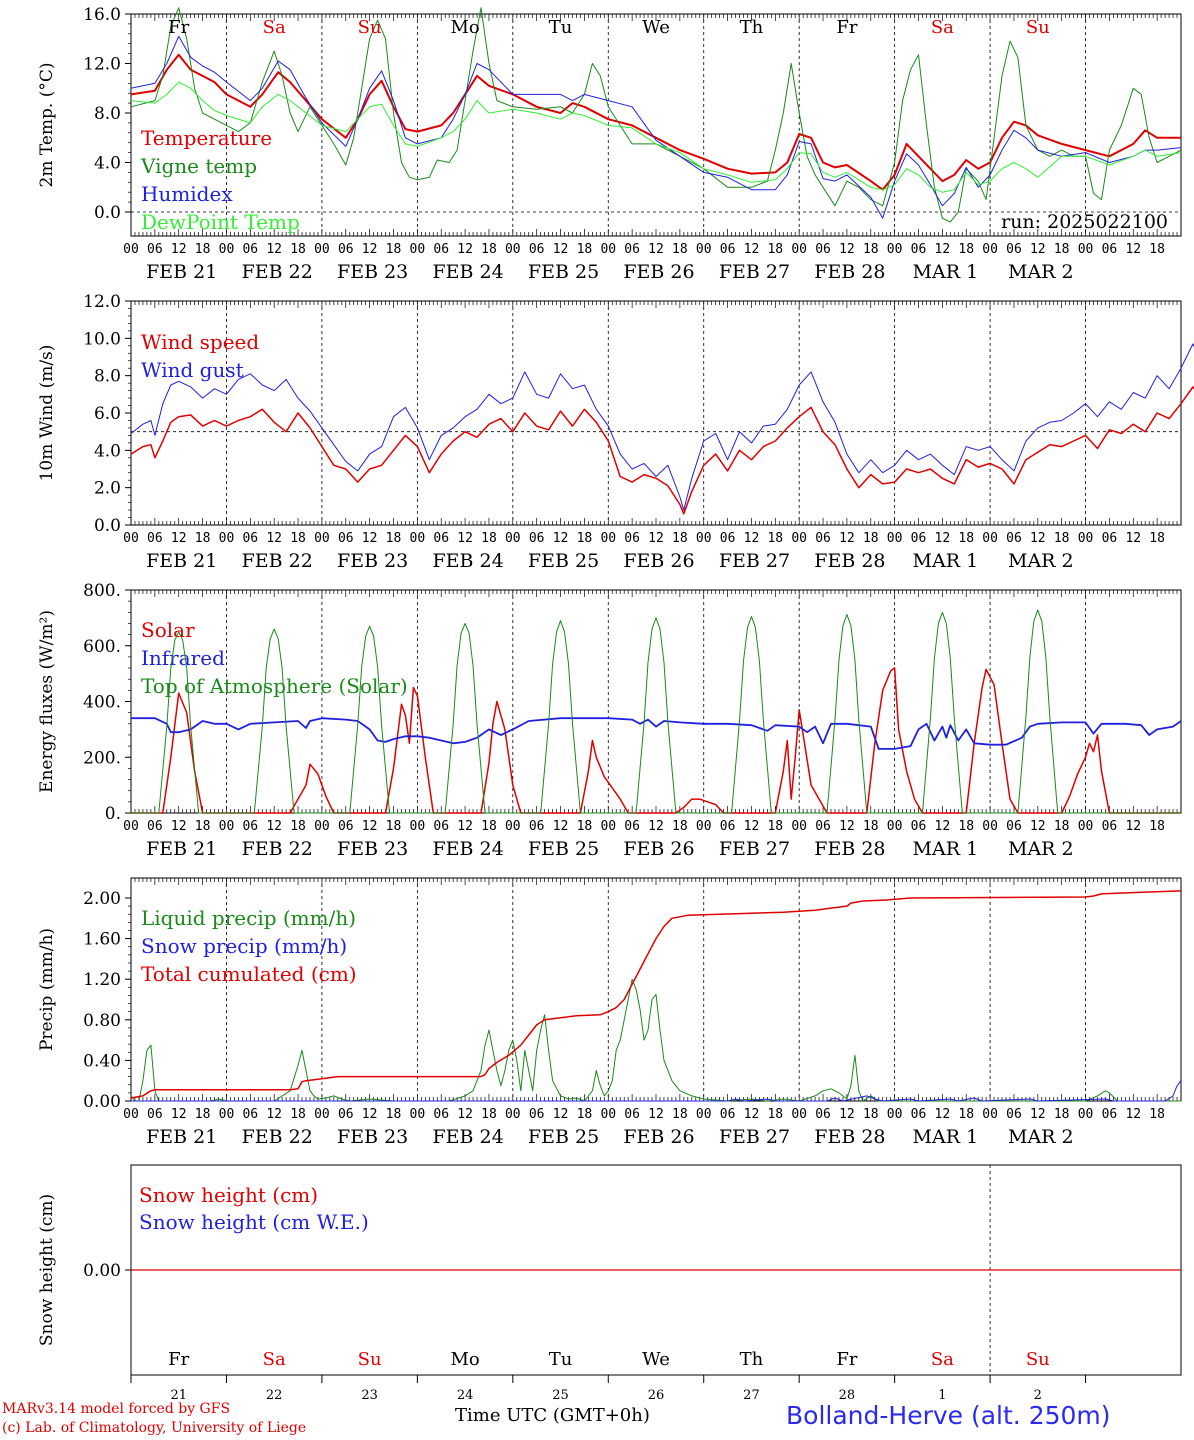 The image size is (1194, 1440). What do you see at coordinates (370, 1359) in the screenshot?
I see `day-name-bottom: Su` at bounding box center [370, 1359].